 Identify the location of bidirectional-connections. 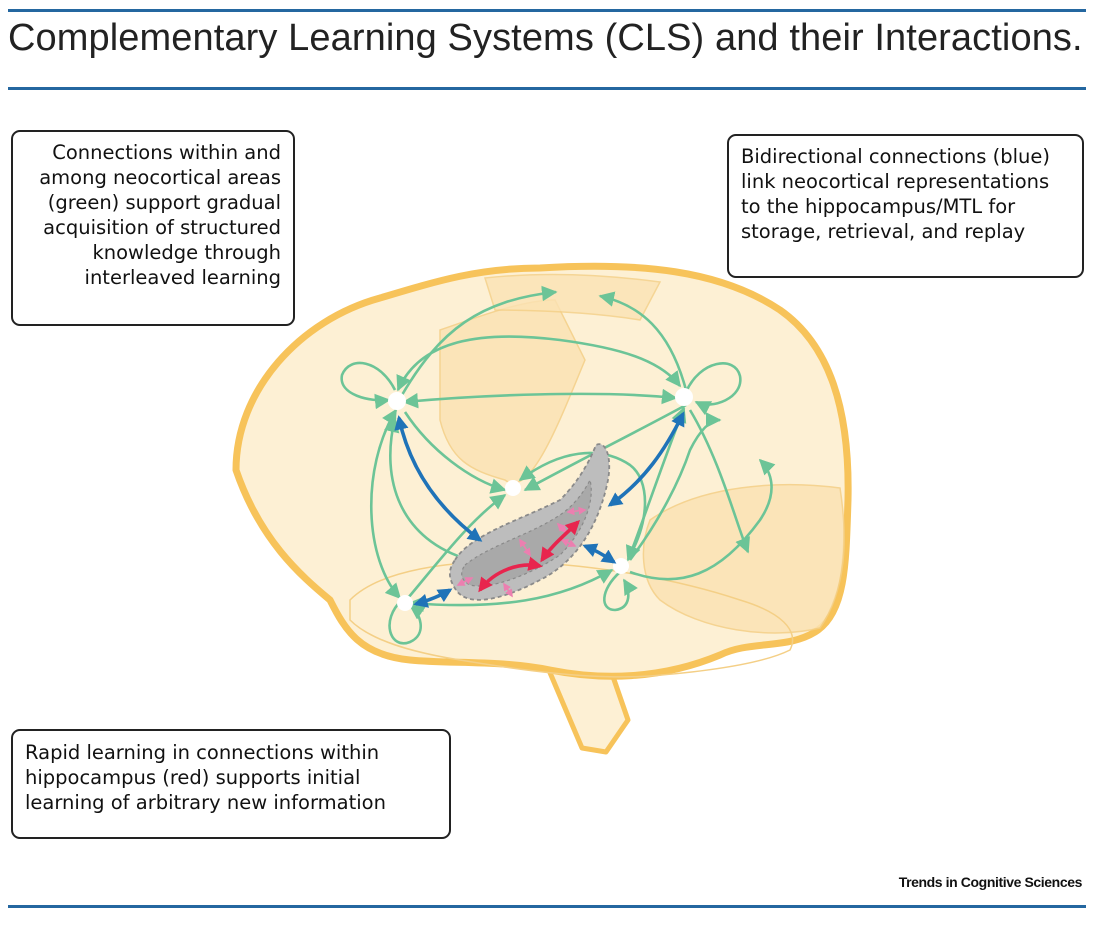
(539, 509).